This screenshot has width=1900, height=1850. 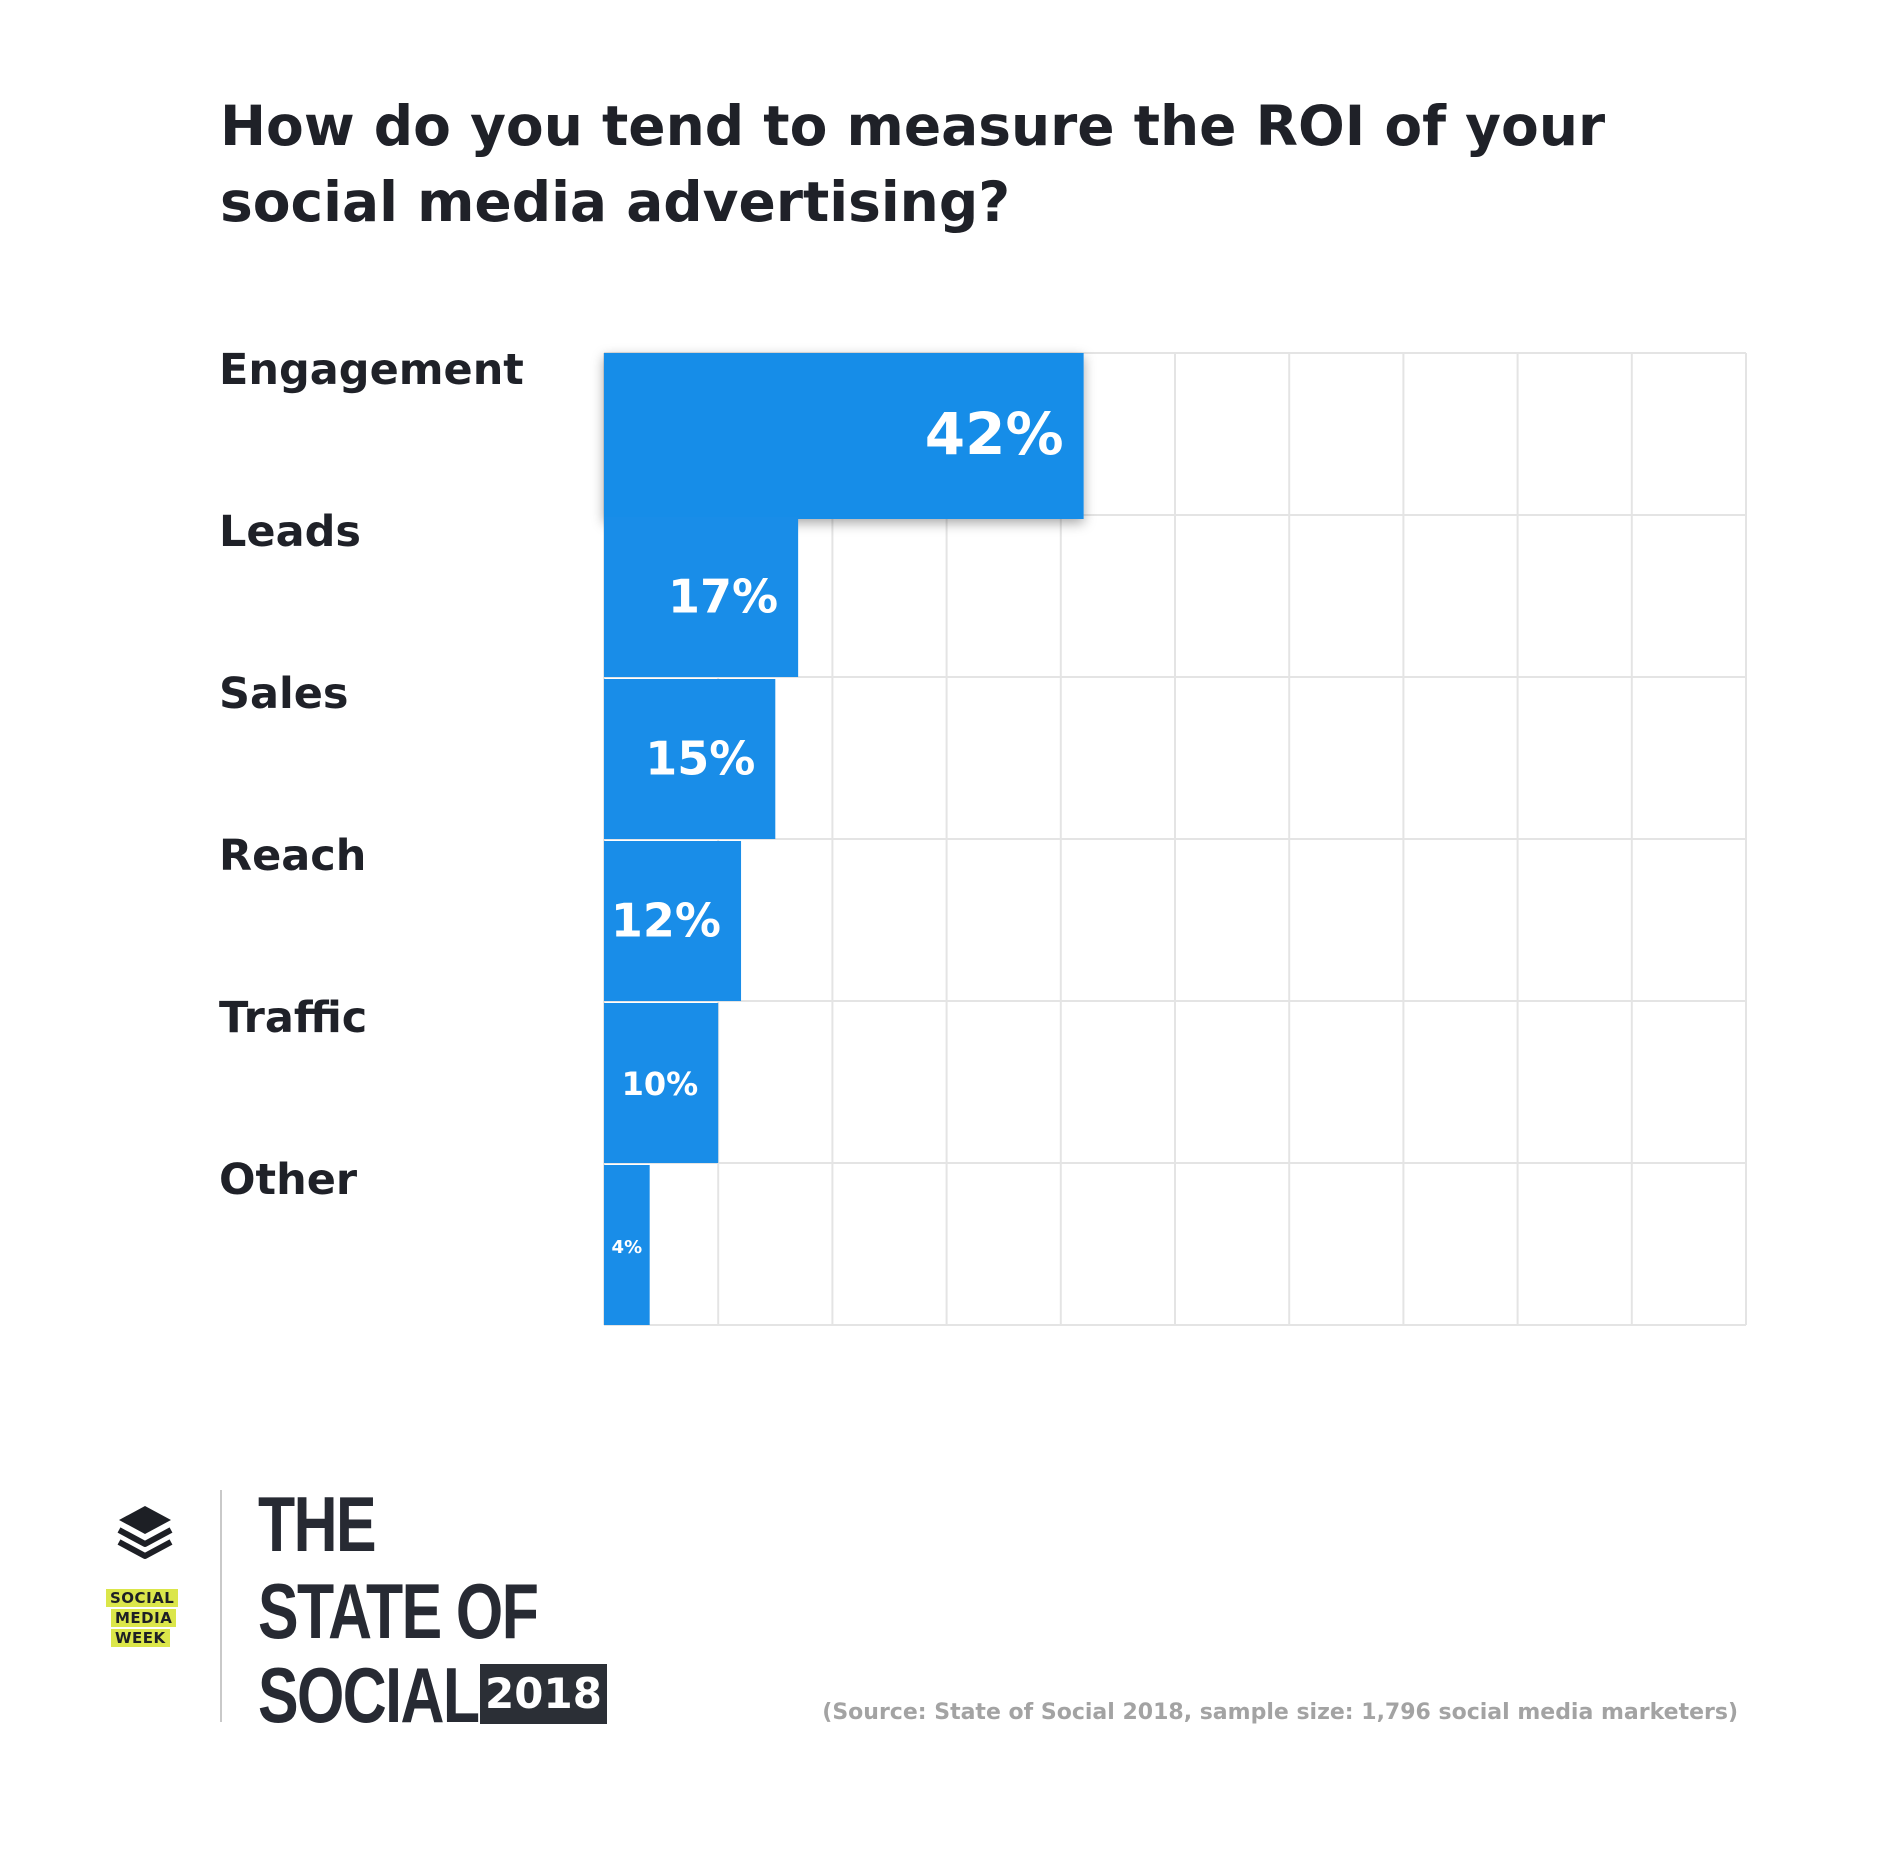 What do you see at coordinates (627, 1247) in the screenshot?
I see `bar-label-other: 4%` at bounding box center [627, 1247].